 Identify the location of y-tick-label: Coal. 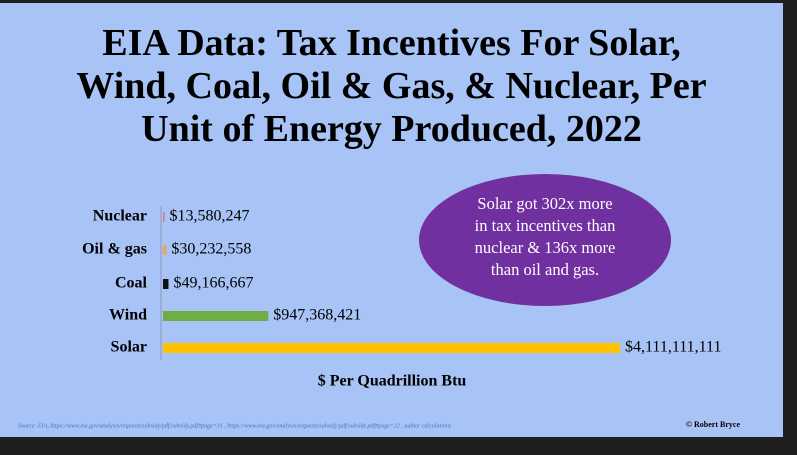
(131, 283).